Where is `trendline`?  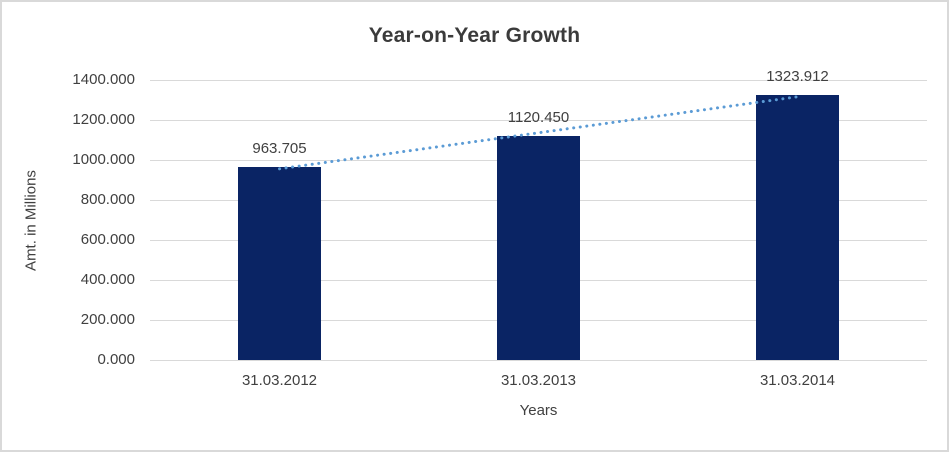 trendline is located at coordinates (538, 133).